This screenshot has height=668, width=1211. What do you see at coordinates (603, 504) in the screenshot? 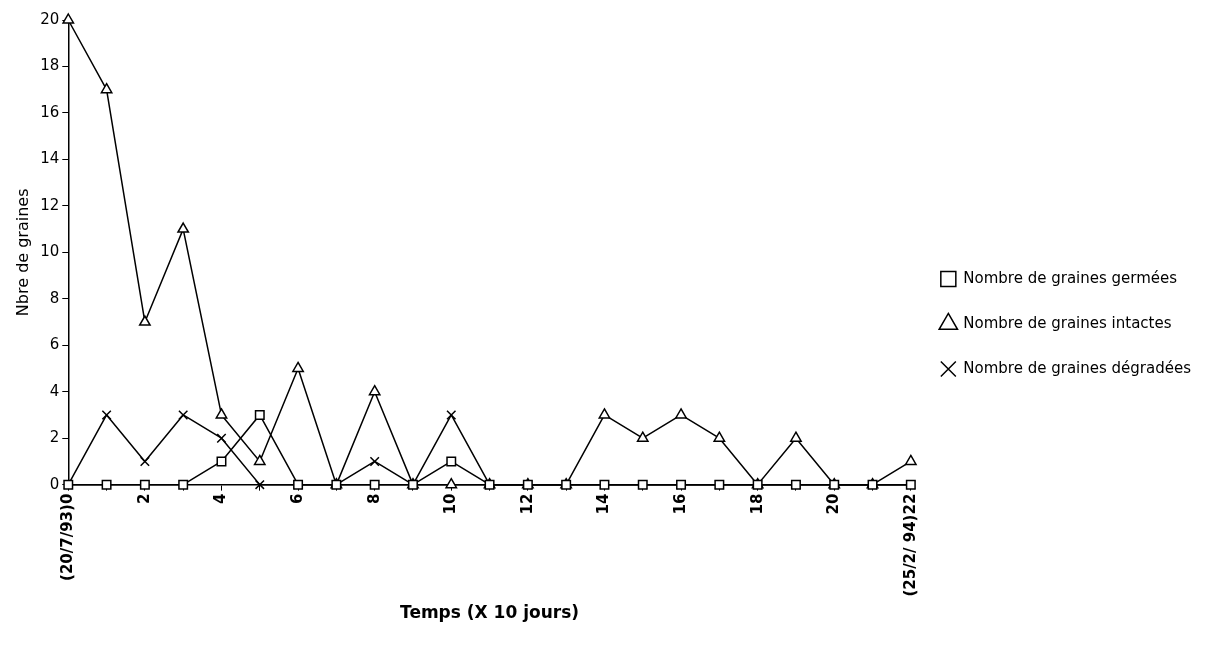
I see `x-tick-label: 14` at bounding box center [603, 504].